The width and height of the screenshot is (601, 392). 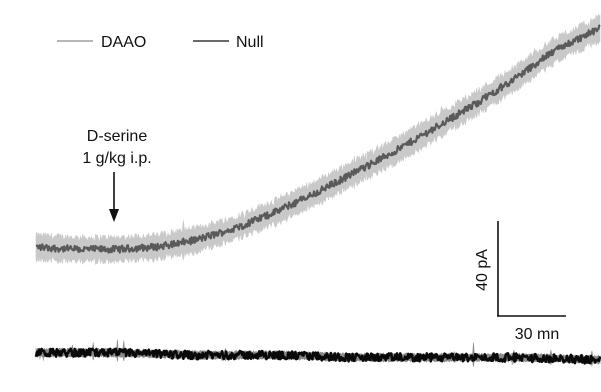 What do you see at coordinates (520, 282) in the screenshot?
I see `scale-bar: 40 pA 30 mn` at bounding box center [520, 282].